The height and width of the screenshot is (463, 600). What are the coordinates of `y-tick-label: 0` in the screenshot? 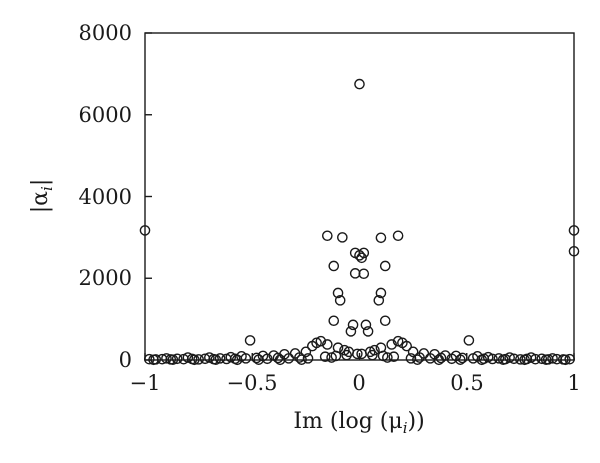 It's located at (125, 360).